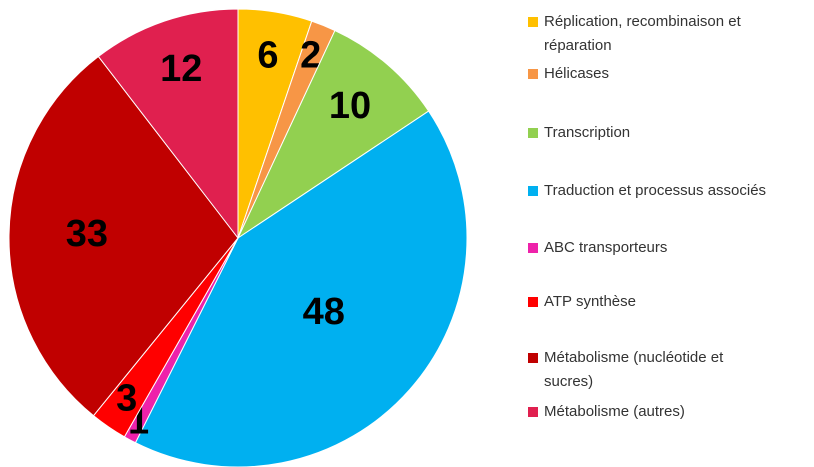 The width and height of the screenshot is (814, 467). Describe the element at coordinates (614, 411) in the screenshot. I see `legend-label: Métabolisme (autres)` at that location.